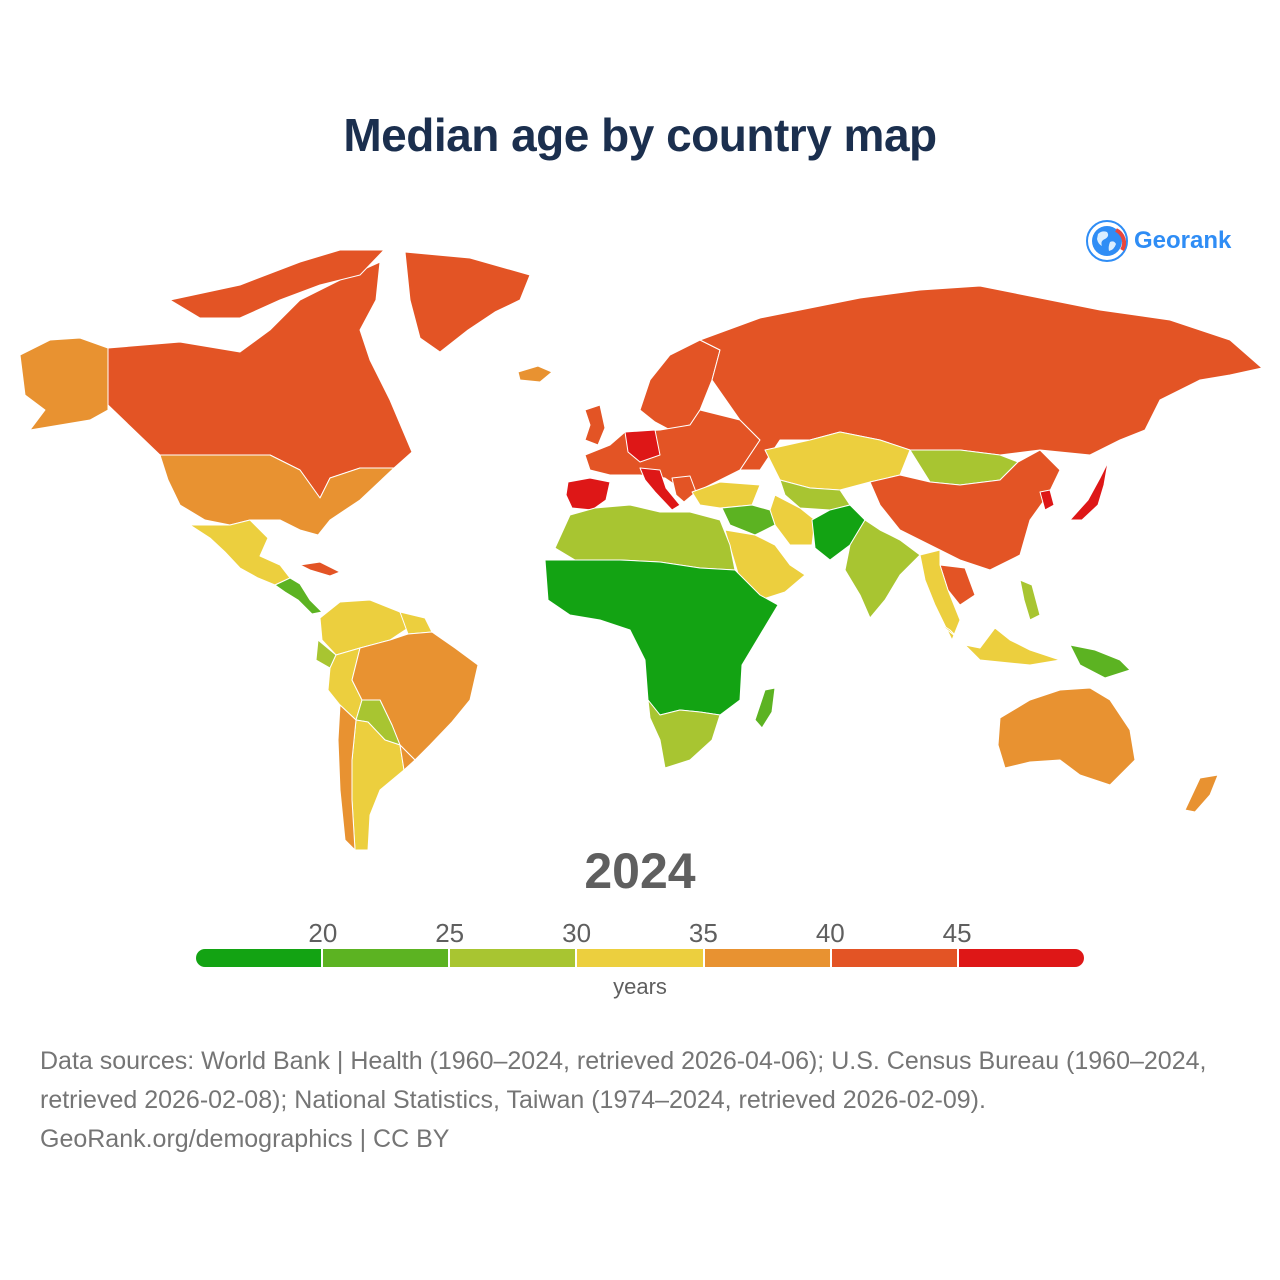  Describe the element at coordinates (298, 596) in the screenshot. I see `region-central-america` at that location.